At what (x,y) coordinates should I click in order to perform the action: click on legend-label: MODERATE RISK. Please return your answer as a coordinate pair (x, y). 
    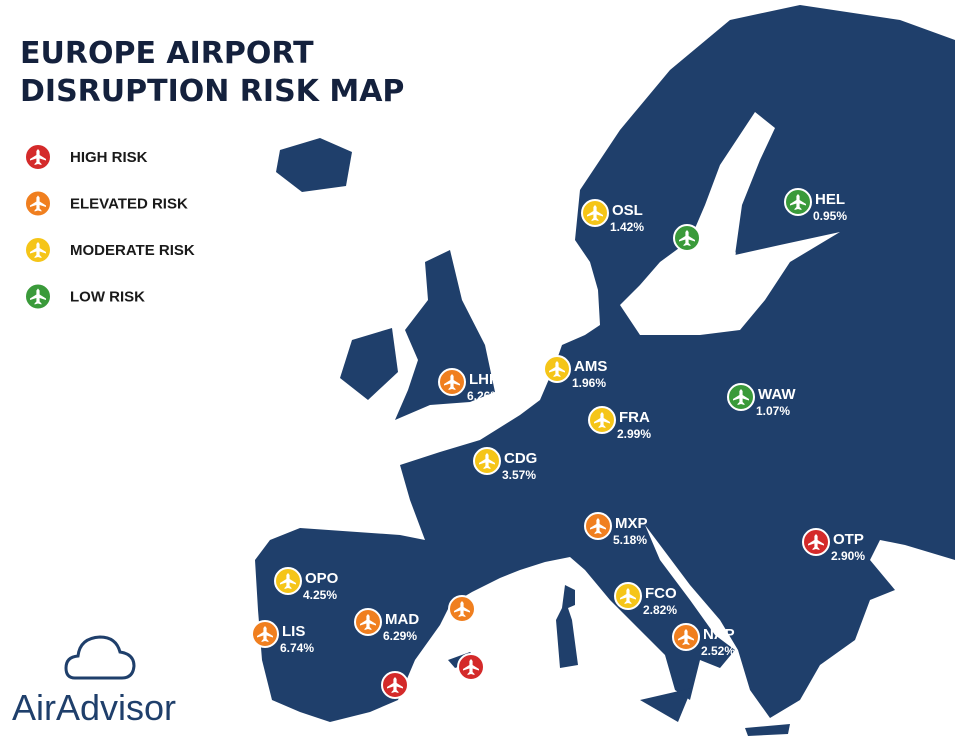
    Looking at the image, I should click on (132, 250).